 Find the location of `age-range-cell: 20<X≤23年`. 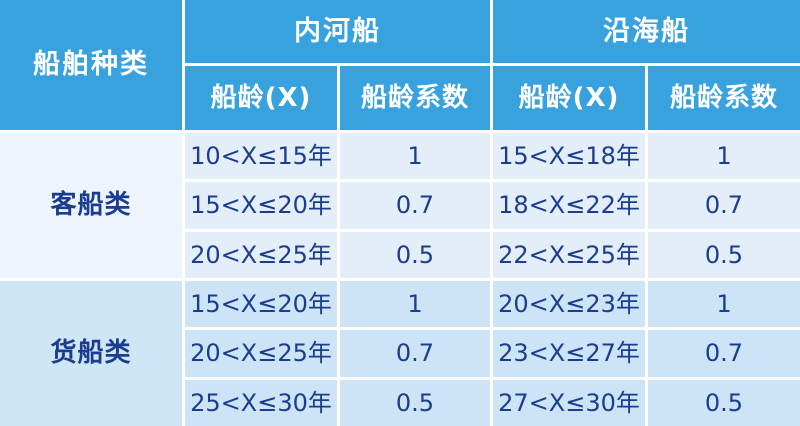

age-range-cell: 20<X≤23年 is located at coordinates (569, 304).